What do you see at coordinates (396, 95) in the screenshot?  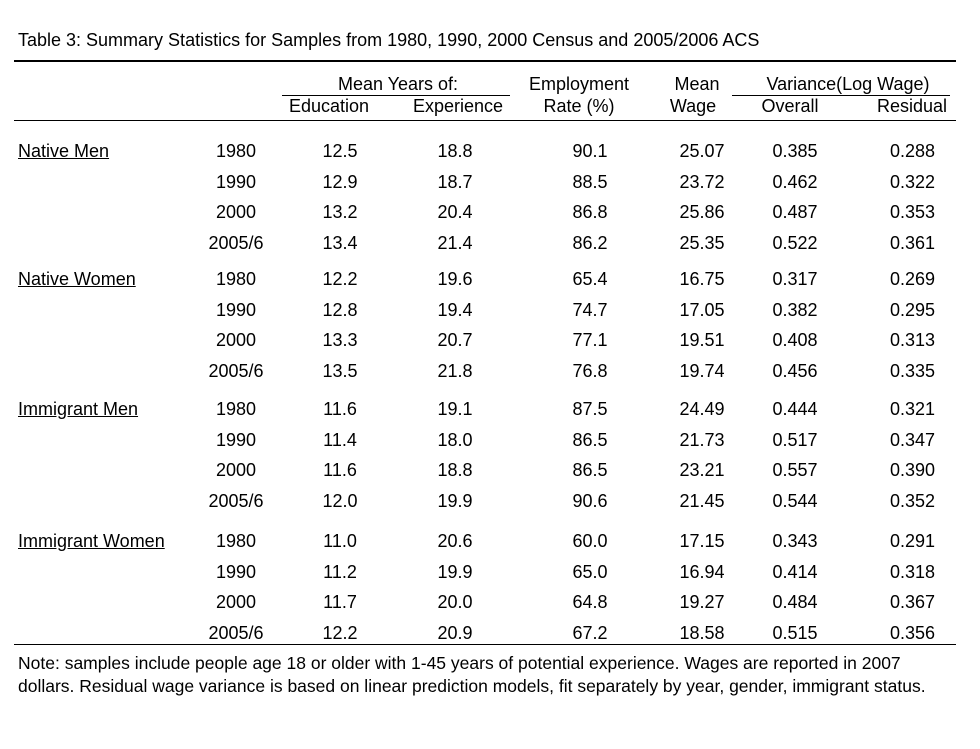 I see `mean-years-rule` at bounding box center [396, 95].